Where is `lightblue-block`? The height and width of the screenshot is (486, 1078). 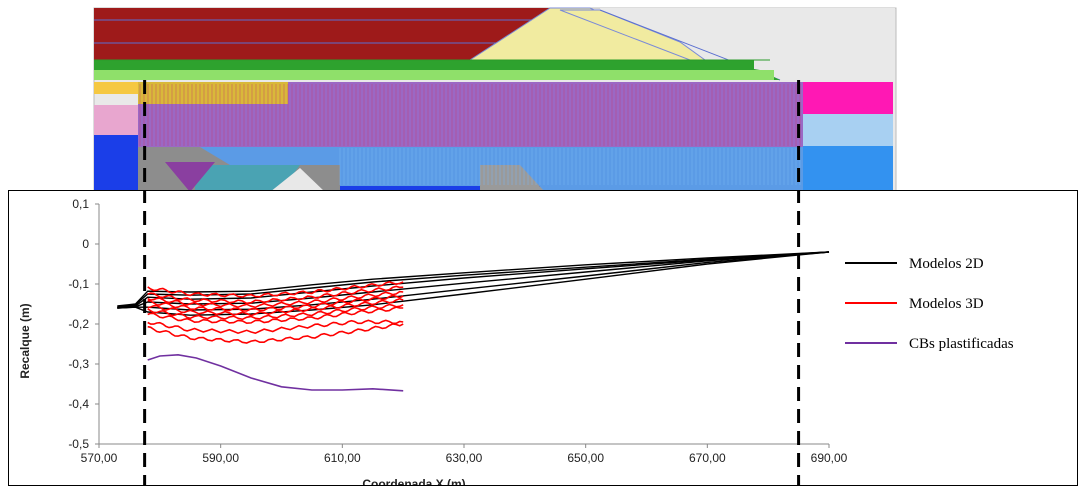
lightblue-block is located at coordinates (848, 130).